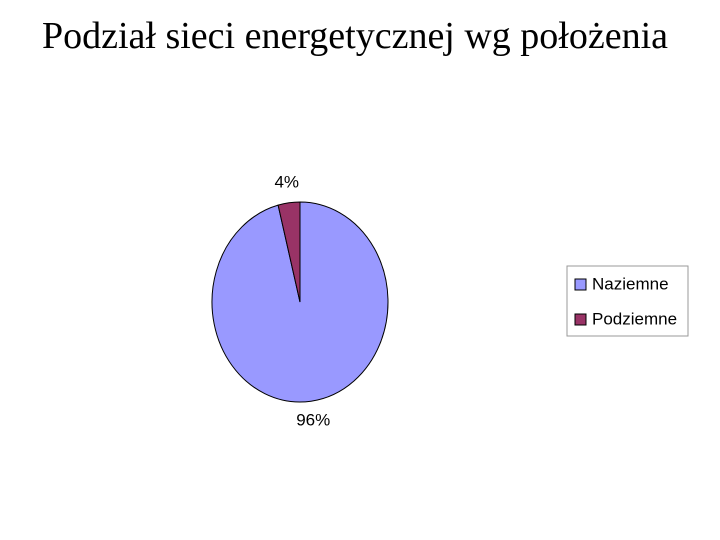 The image size is (720, 540). What do you see at coordinates (313, 420) in the screenshot?
I see `data-label: 96%` at bounding box center [313, 420].